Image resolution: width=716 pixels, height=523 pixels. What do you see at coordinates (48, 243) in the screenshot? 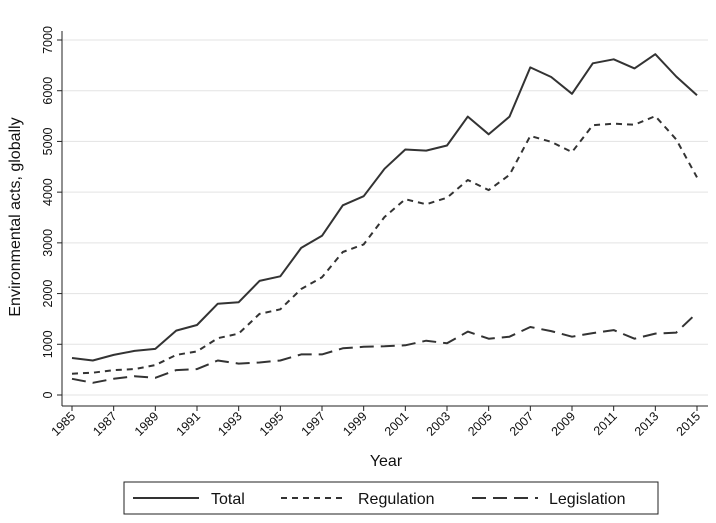
I see `y-tick-label-3000: 3000` at bounding box center [48, 243].